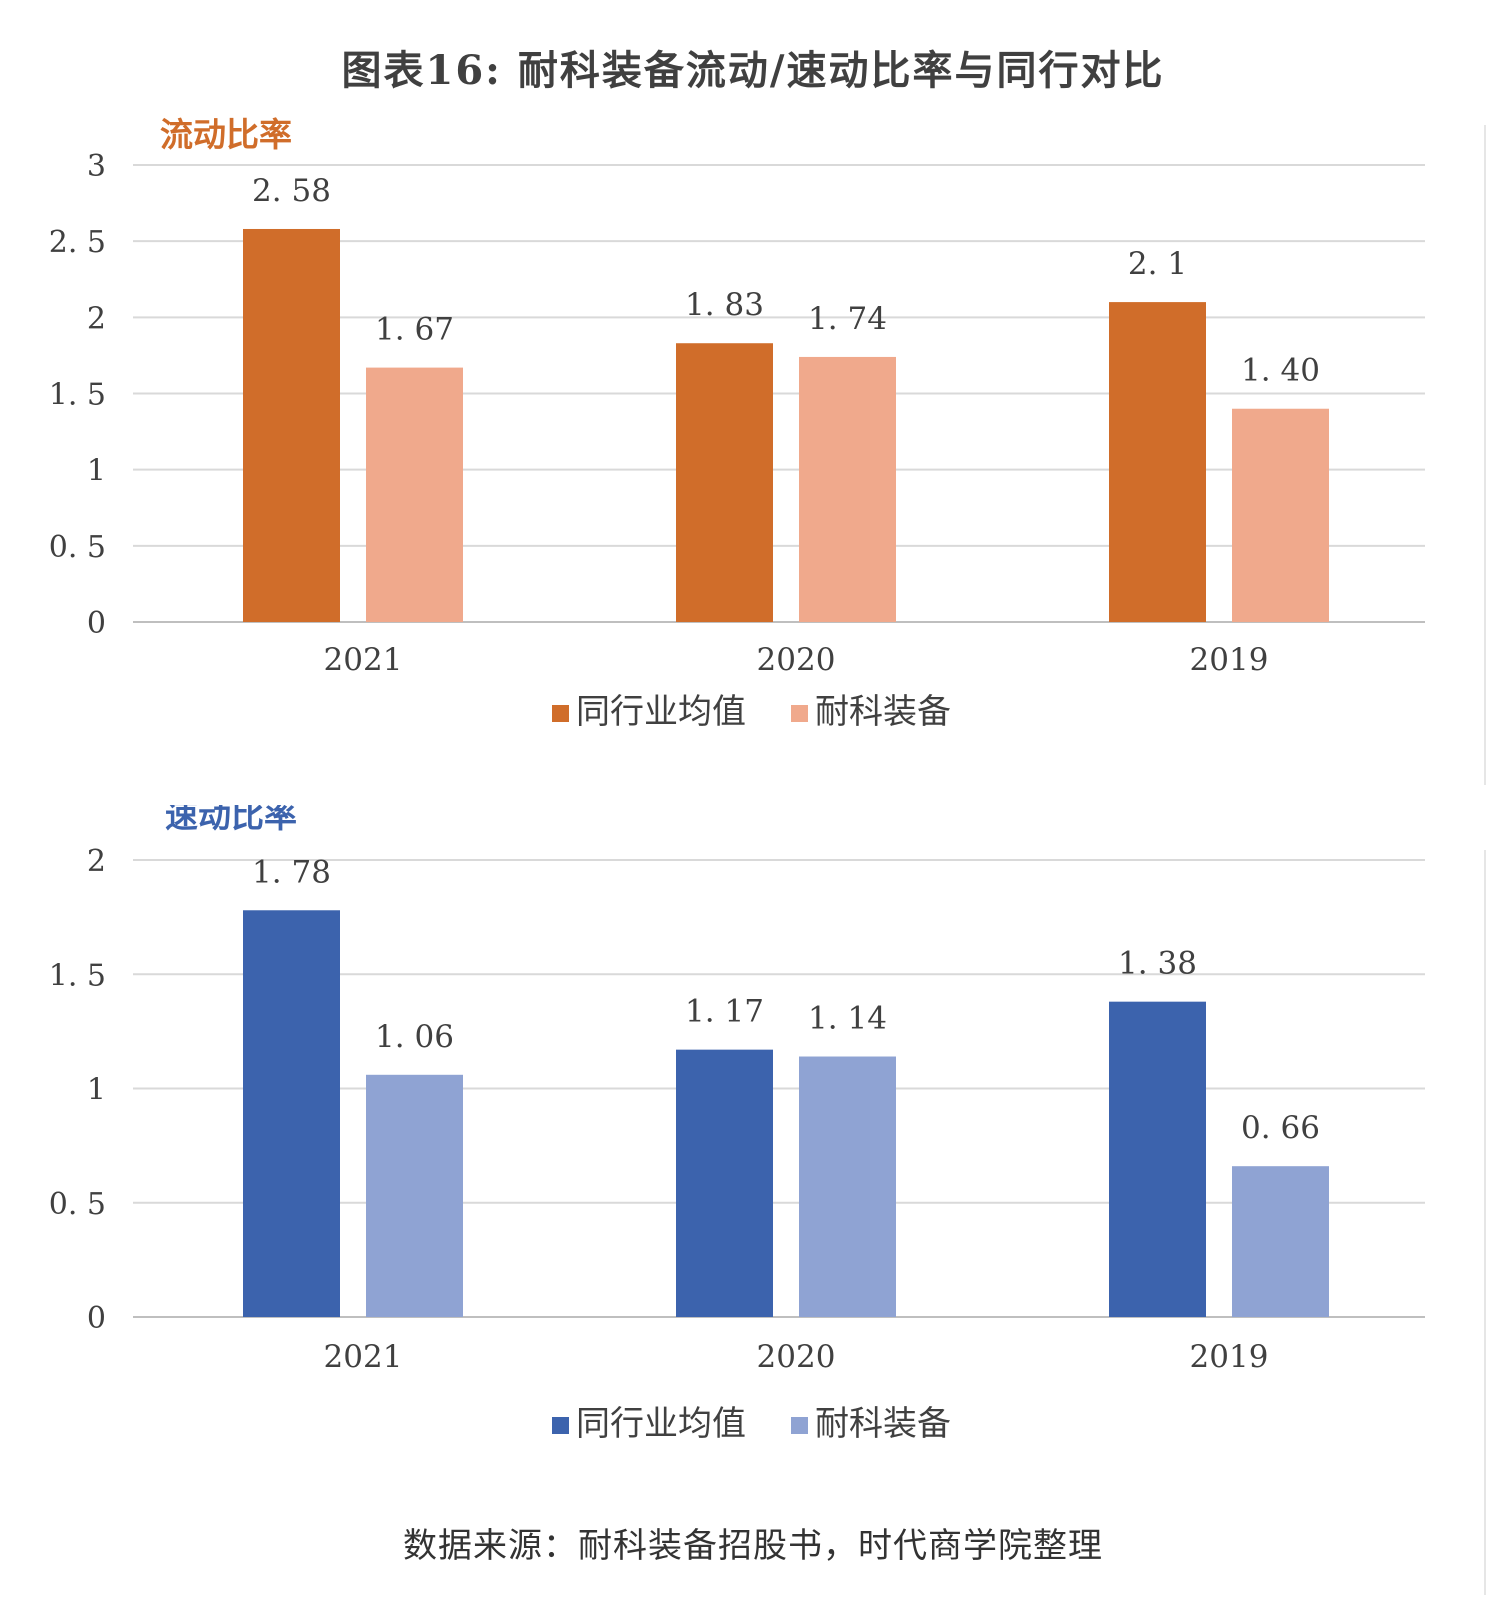 Image resolution: width=1506 pixels, height=1600 pixels. Describe the element at coordinates (1280, 1128) in the screenshot. I see `data-label: 0. 66` at that location.